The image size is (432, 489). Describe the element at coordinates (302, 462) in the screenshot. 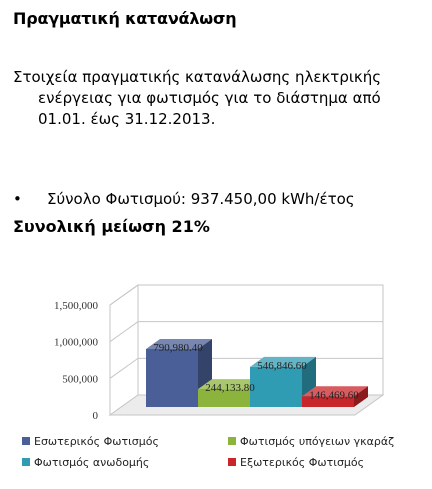

I see `legend-label: Εξωτερικός Φωτισμός` at that location.